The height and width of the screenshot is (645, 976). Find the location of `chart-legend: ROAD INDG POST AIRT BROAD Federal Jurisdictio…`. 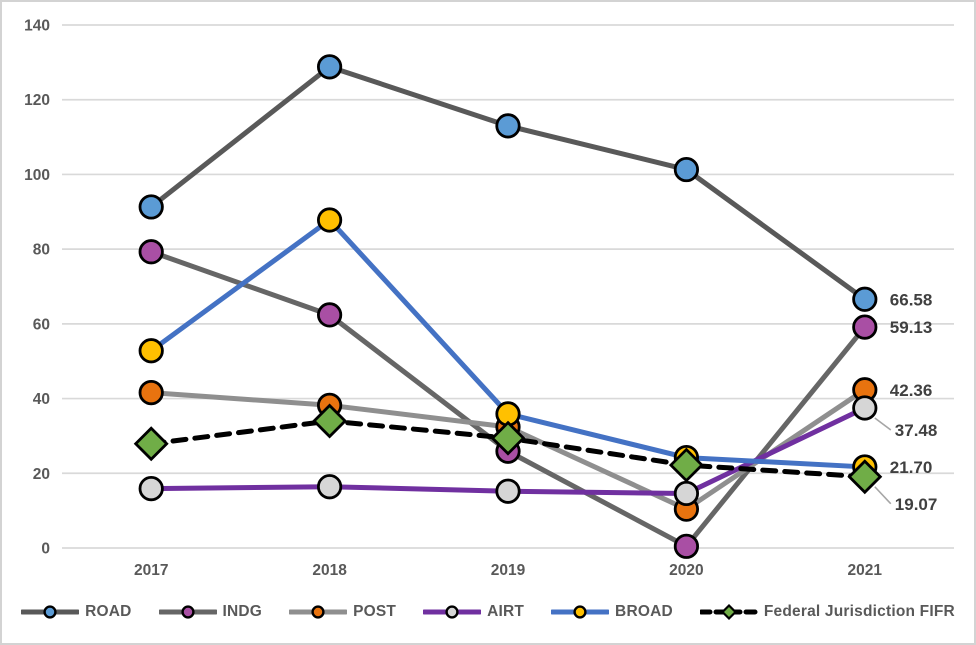

chart-legend: ROAD INDG POST AIRT BROAD Federal Jurisdictio… is located at coordinates (488, 612).